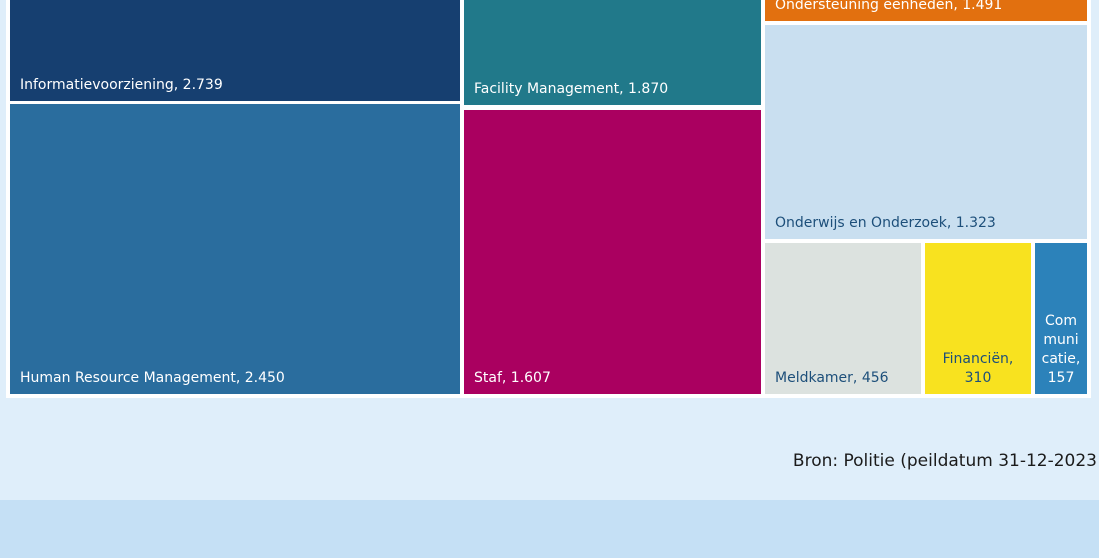 This screenshot has height=558, width=1099. Describe the element at coordinates (121, 85) in the screenshot. I see `cell-label: Informatievoorziening, 2.739` at that location.